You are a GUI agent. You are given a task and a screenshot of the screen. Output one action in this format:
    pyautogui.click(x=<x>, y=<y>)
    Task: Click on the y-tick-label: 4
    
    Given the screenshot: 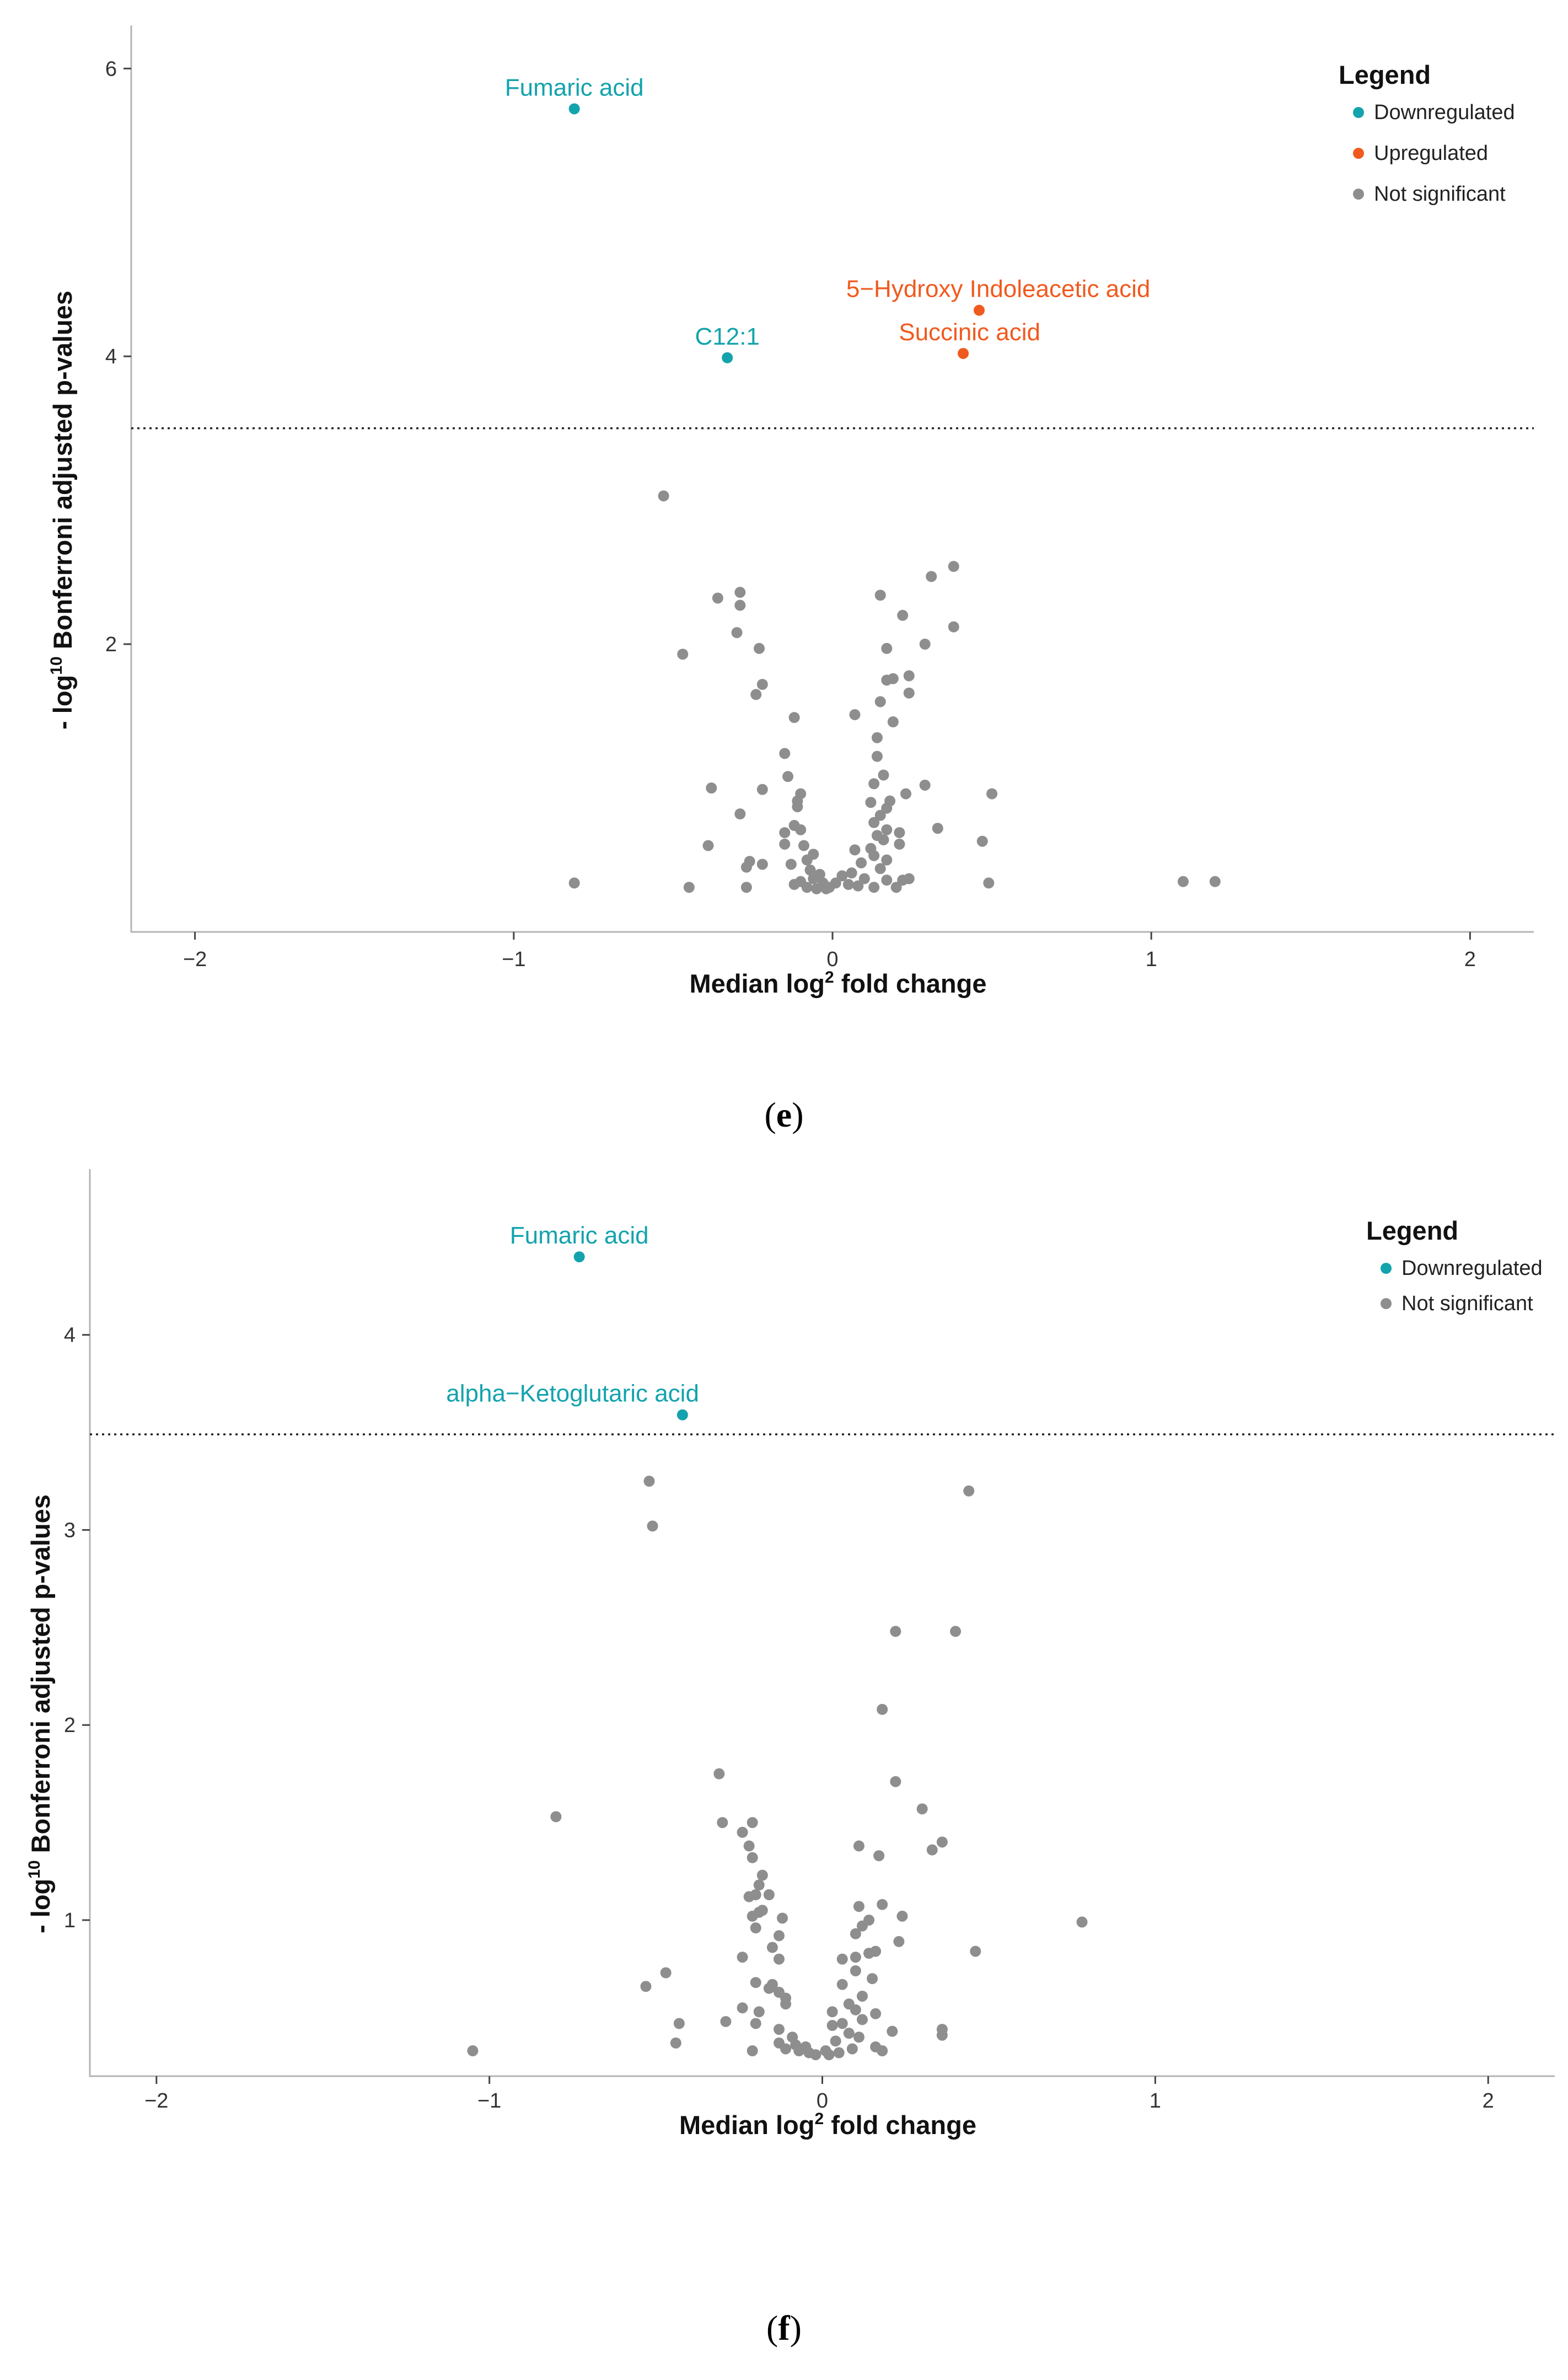 What is the action you would take?
    pyautogui.click(x=70, y=1335)
    